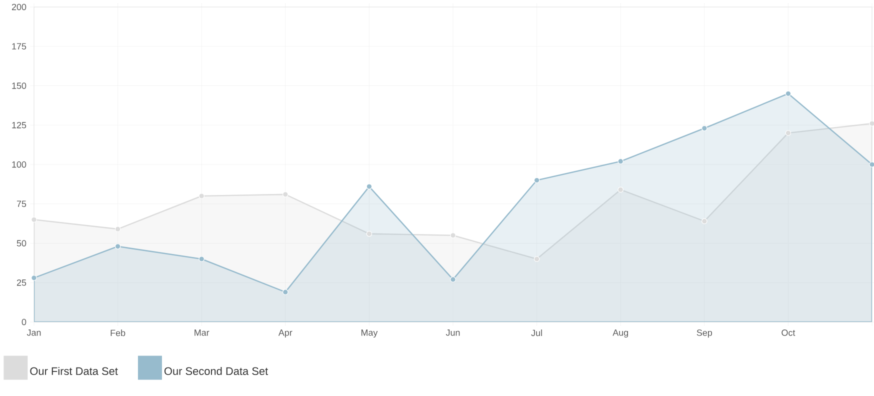 This screenshot has width=874, height=396. Describe the element at coordinates (216, 371) in the screenshot. I see `legend-label: Our Second Data Set` at that location.